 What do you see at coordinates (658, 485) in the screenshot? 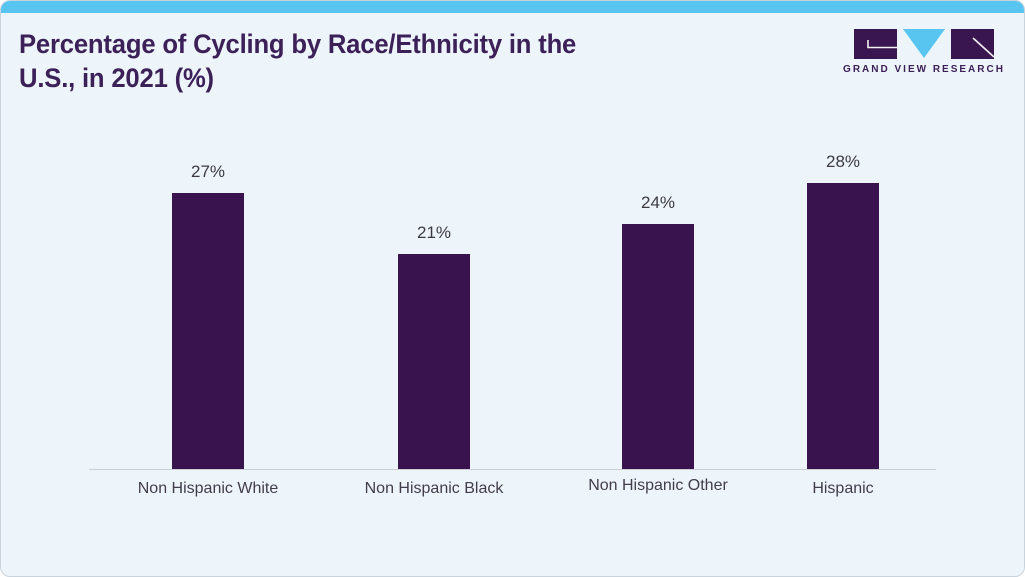
I see `category-label: Non Hispanic Other` at bounding box center [658, 485].